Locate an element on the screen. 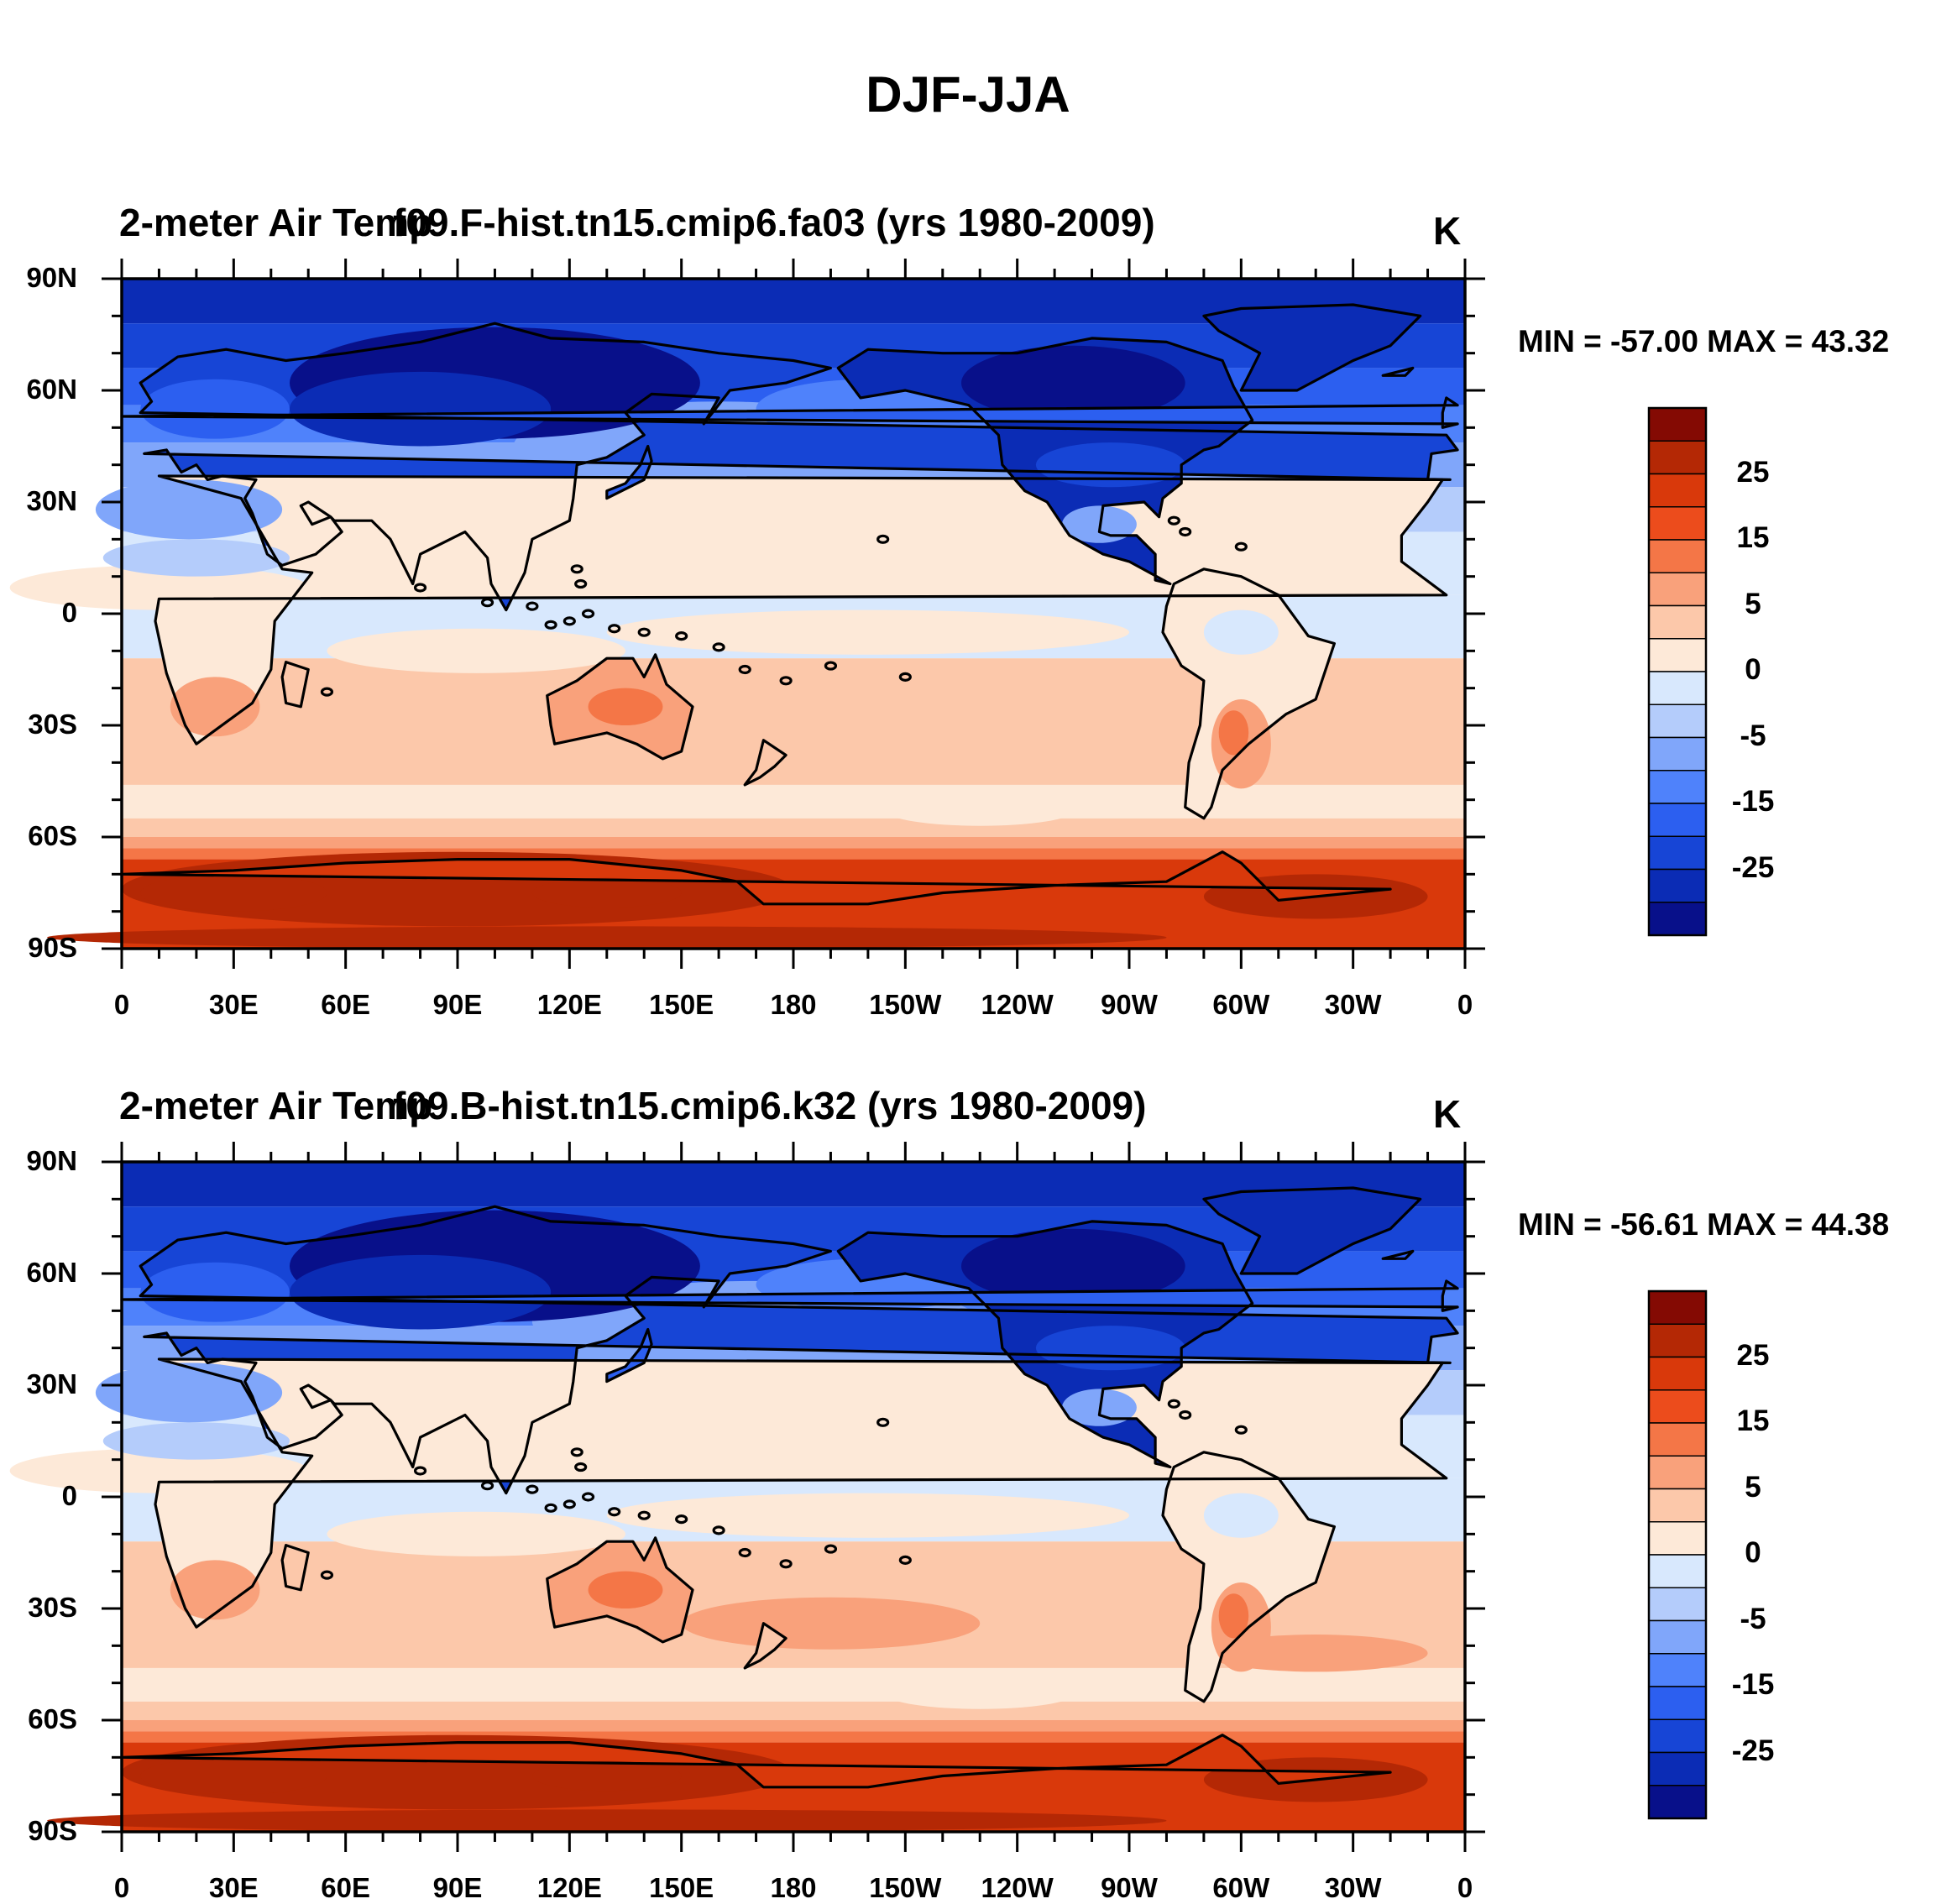 The height and width of the screenshot is (1904, 1936). lat-label: 30S is located at coordinates (52, 1607).